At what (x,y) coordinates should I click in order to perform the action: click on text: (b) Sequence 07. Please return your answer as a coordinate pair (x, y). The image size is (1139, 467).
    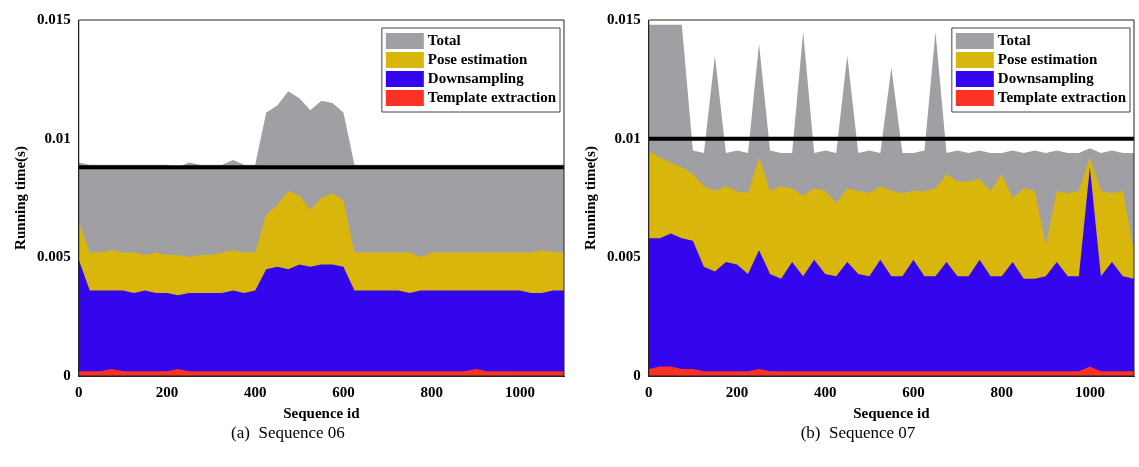
    Looking at the image, I should click on (858, 433).